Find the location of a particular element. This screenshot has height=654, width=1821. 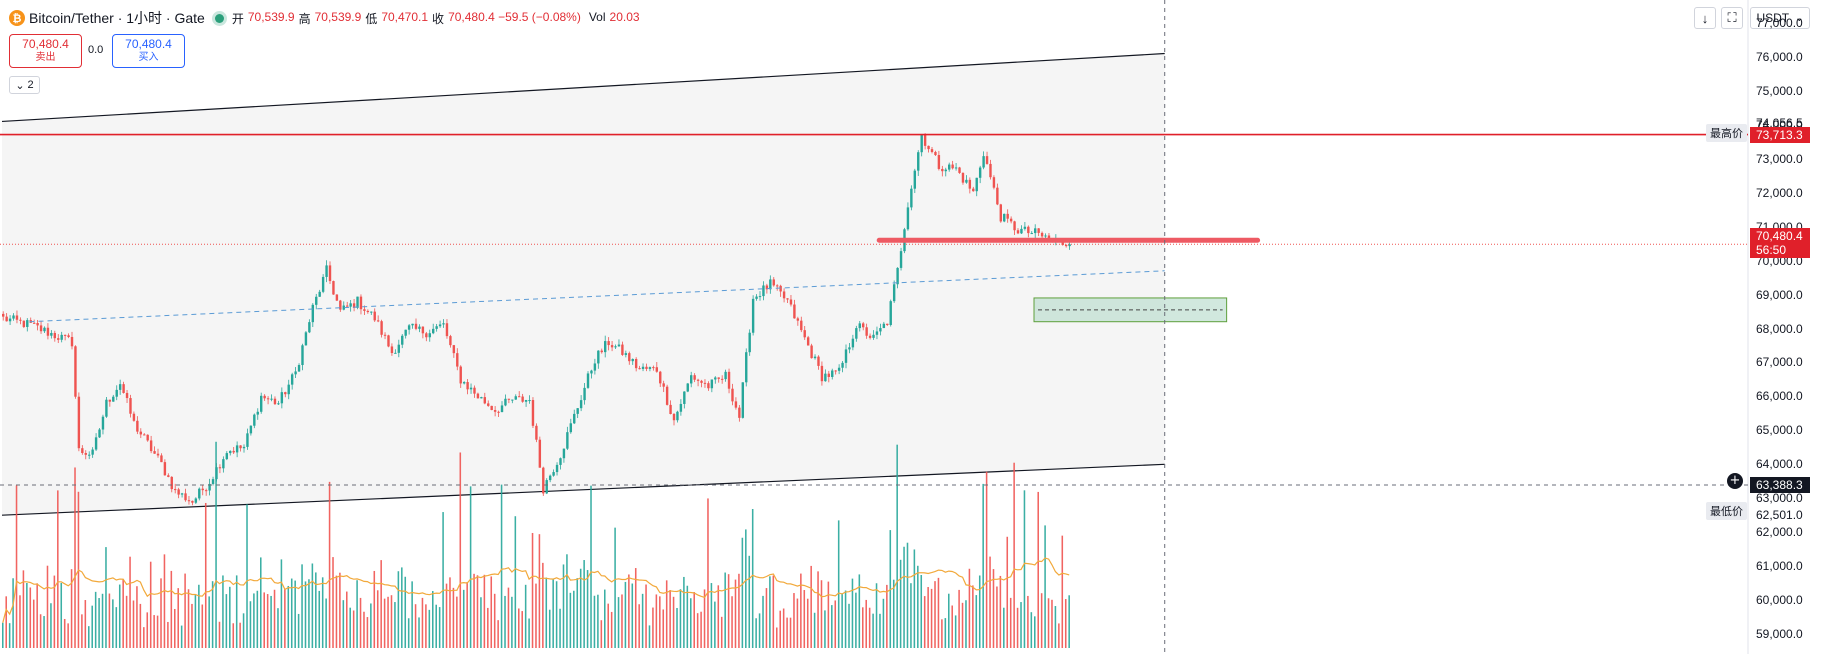

download-icon: ↓ is located at coordinates (1705, 18).